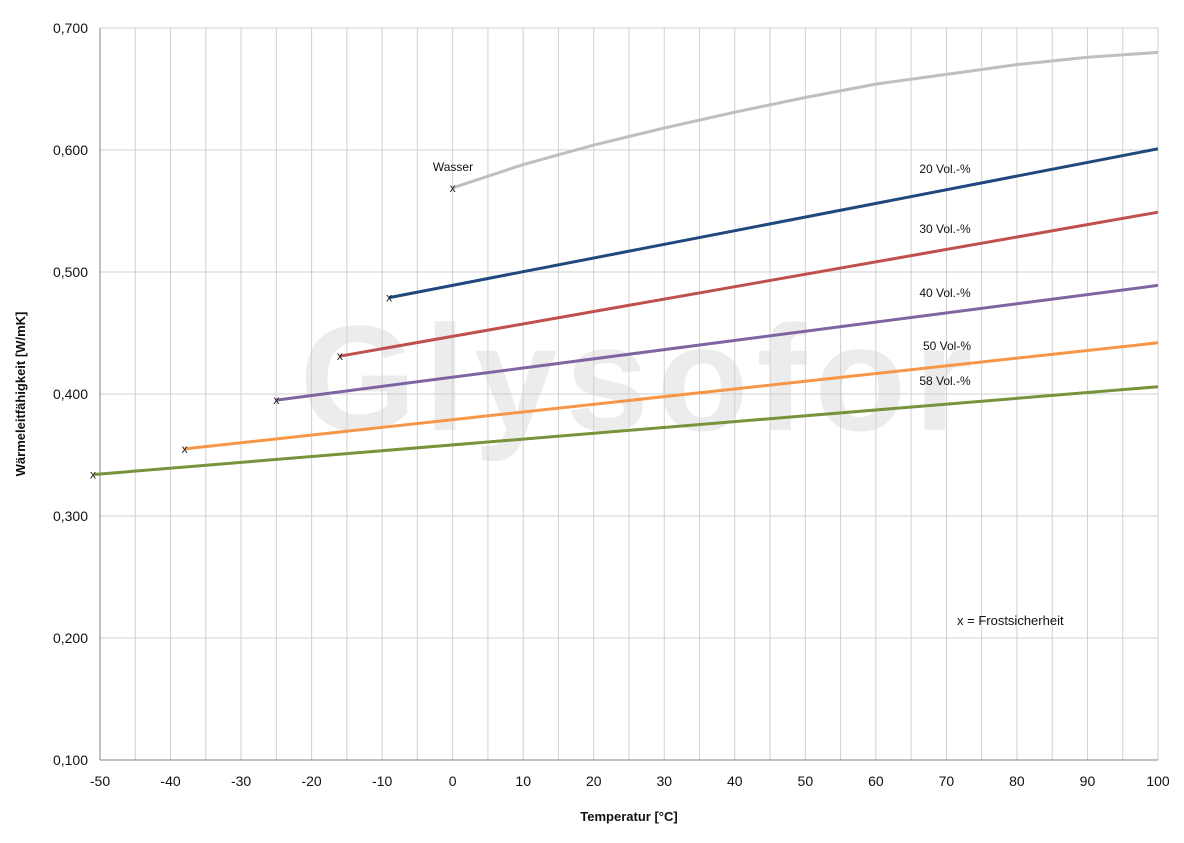 This screenshot has height=843, width=1184. What do you see at coordinates (523, 781) in the screenshot?
I see `x-tick-label: 10` at bounding box center [523, 781].